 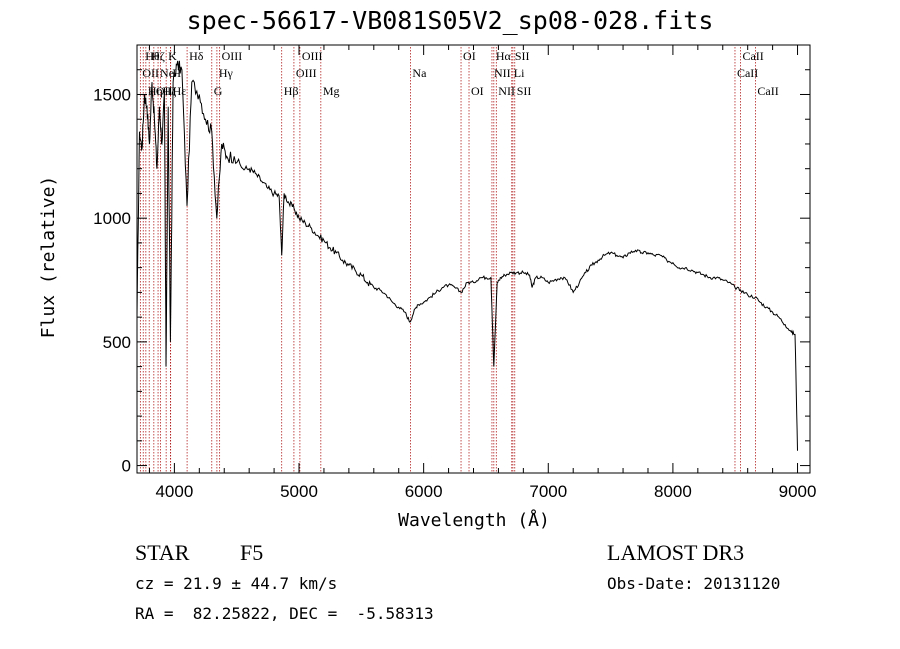 What do you see at coordinates (176, 73) in the screenshot?
I see `line-label-8: H` at bounding box center [176, 73].